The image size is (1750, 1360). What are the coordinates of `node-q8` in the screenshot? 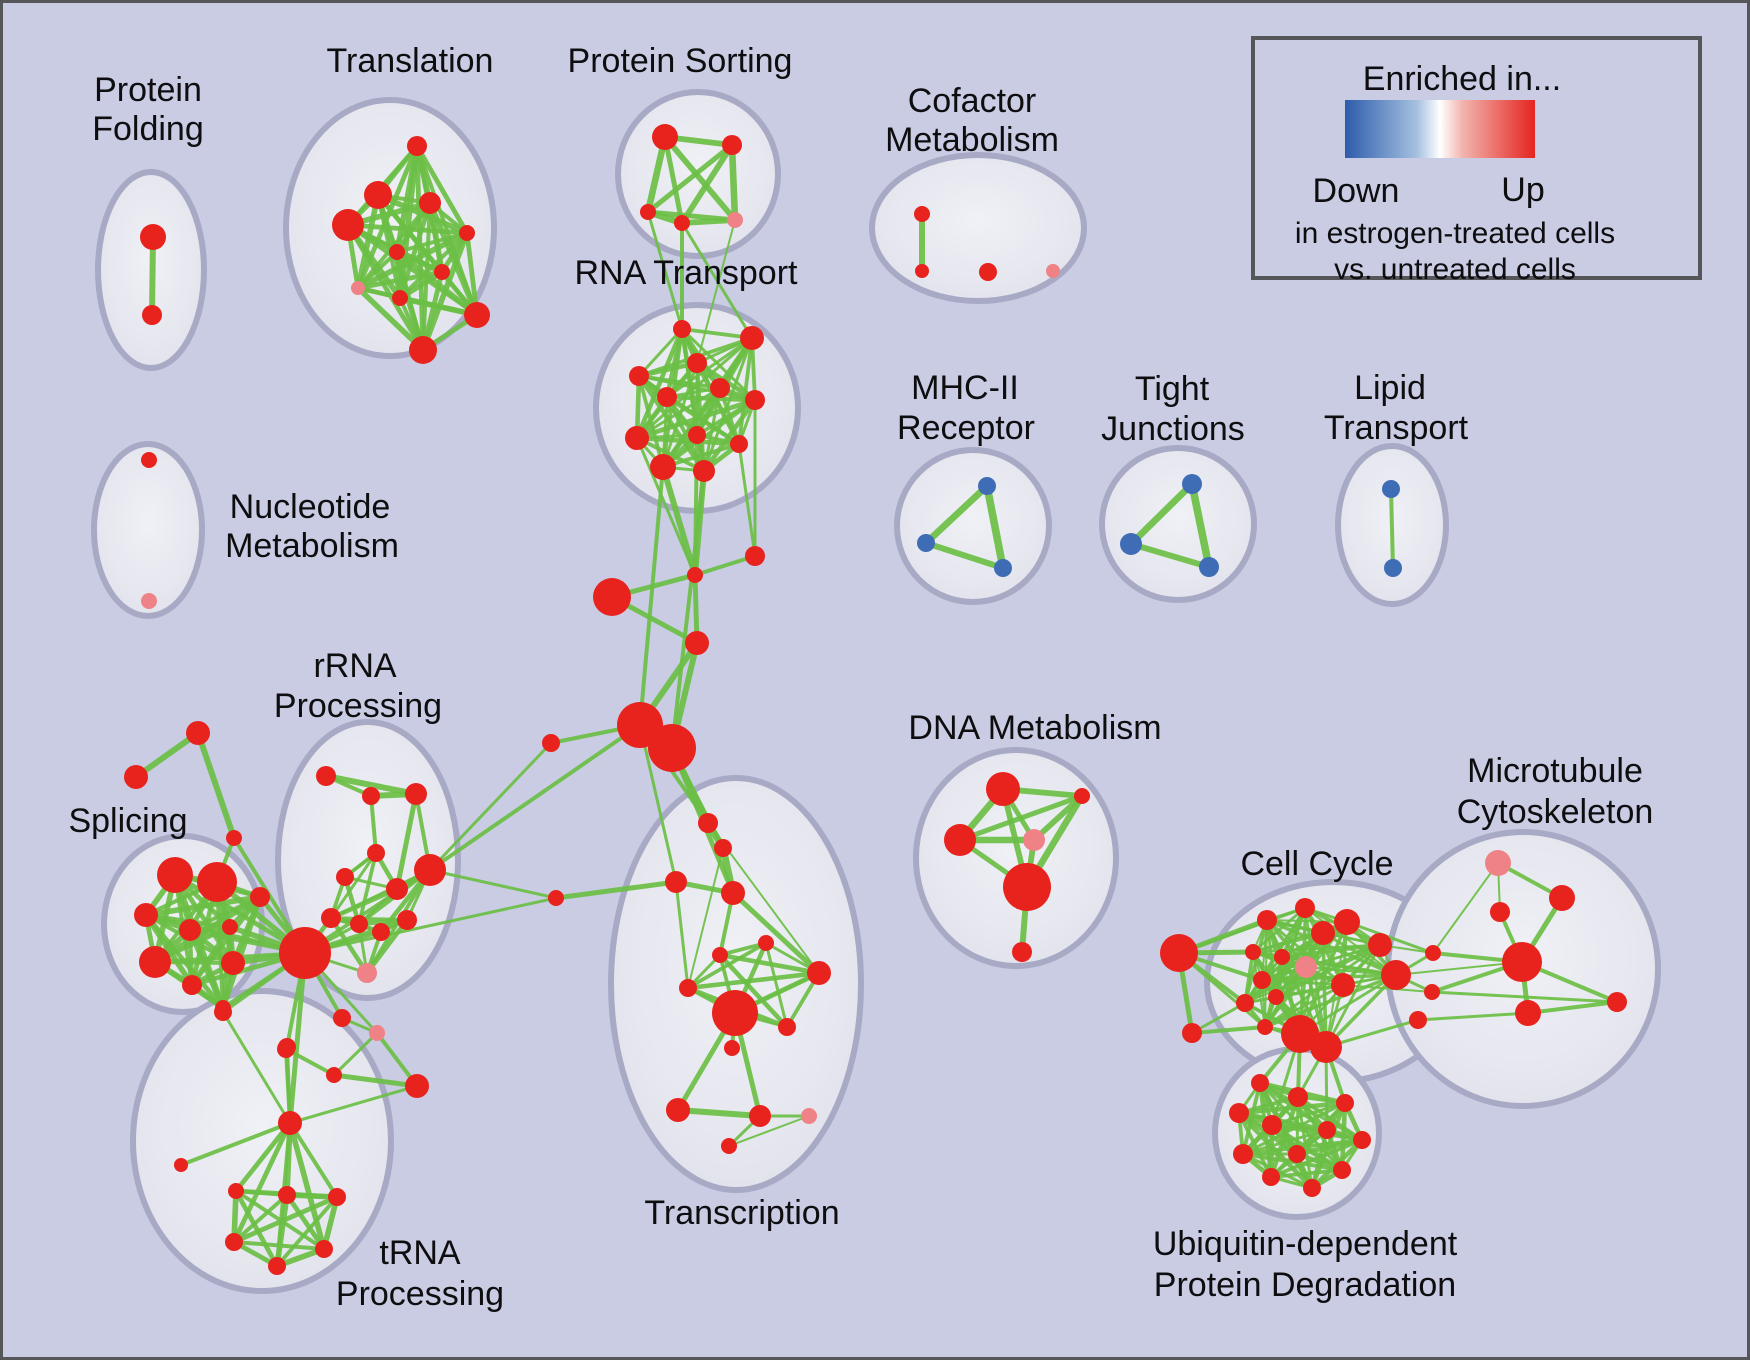 It's located at (331, 918).